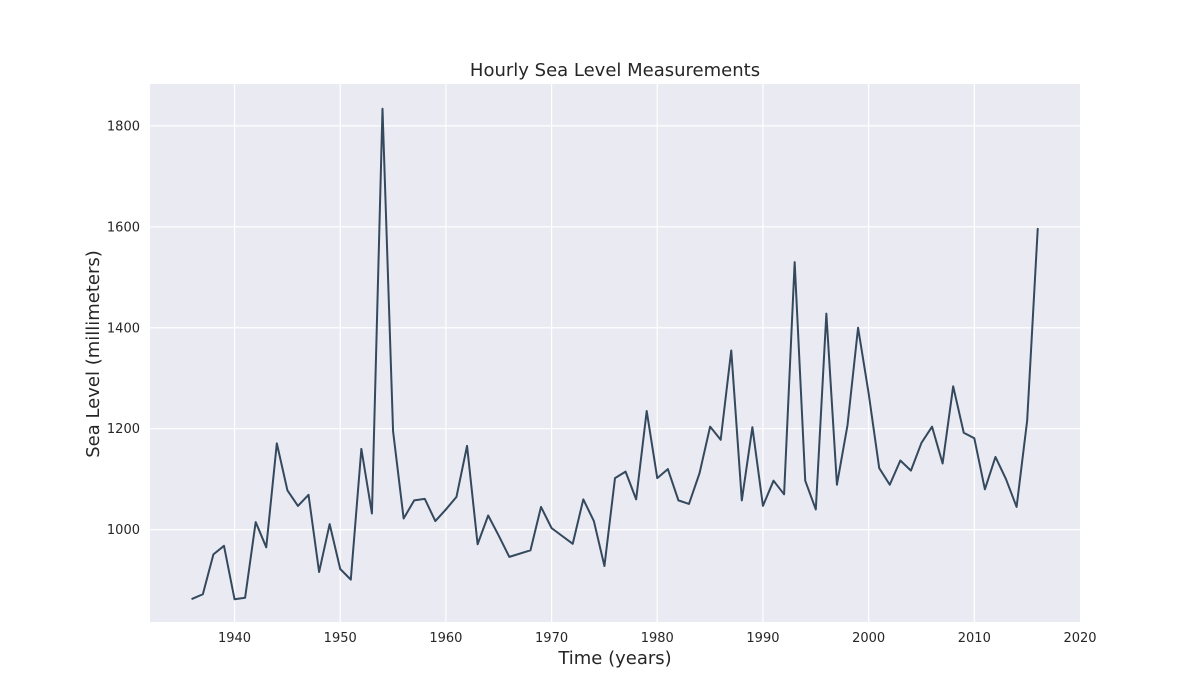  I want to click on x-tick-label: 2010, so click(974, 638).